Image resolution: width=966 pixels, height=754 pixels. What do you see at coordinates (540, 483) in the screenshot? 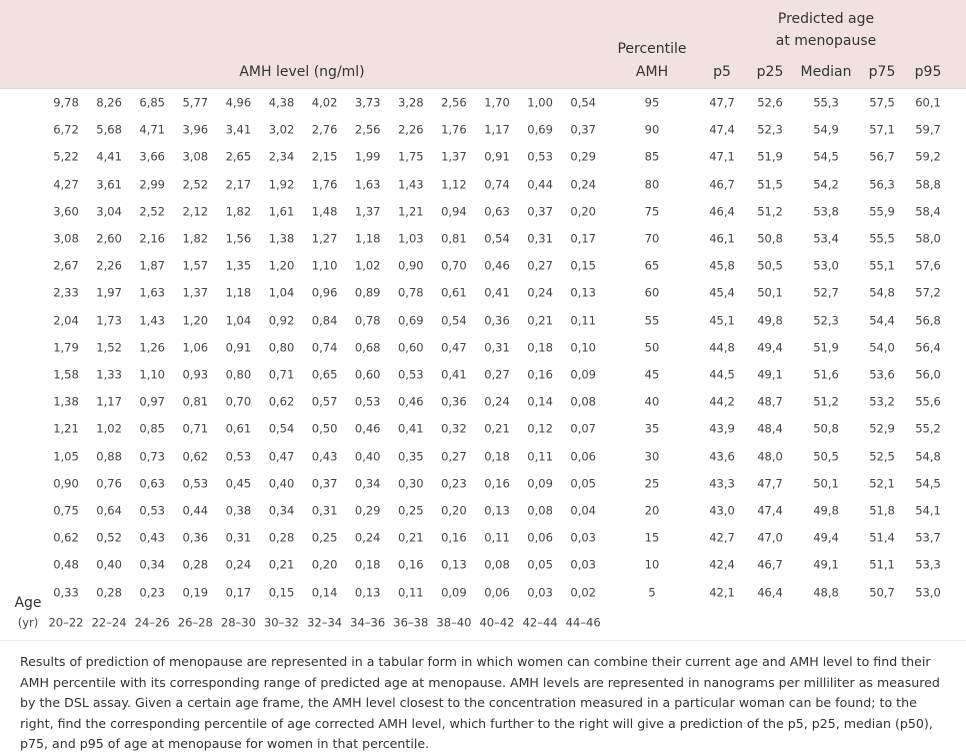
I see `amh-cell: 0,09` at bounding box center [540, 483].